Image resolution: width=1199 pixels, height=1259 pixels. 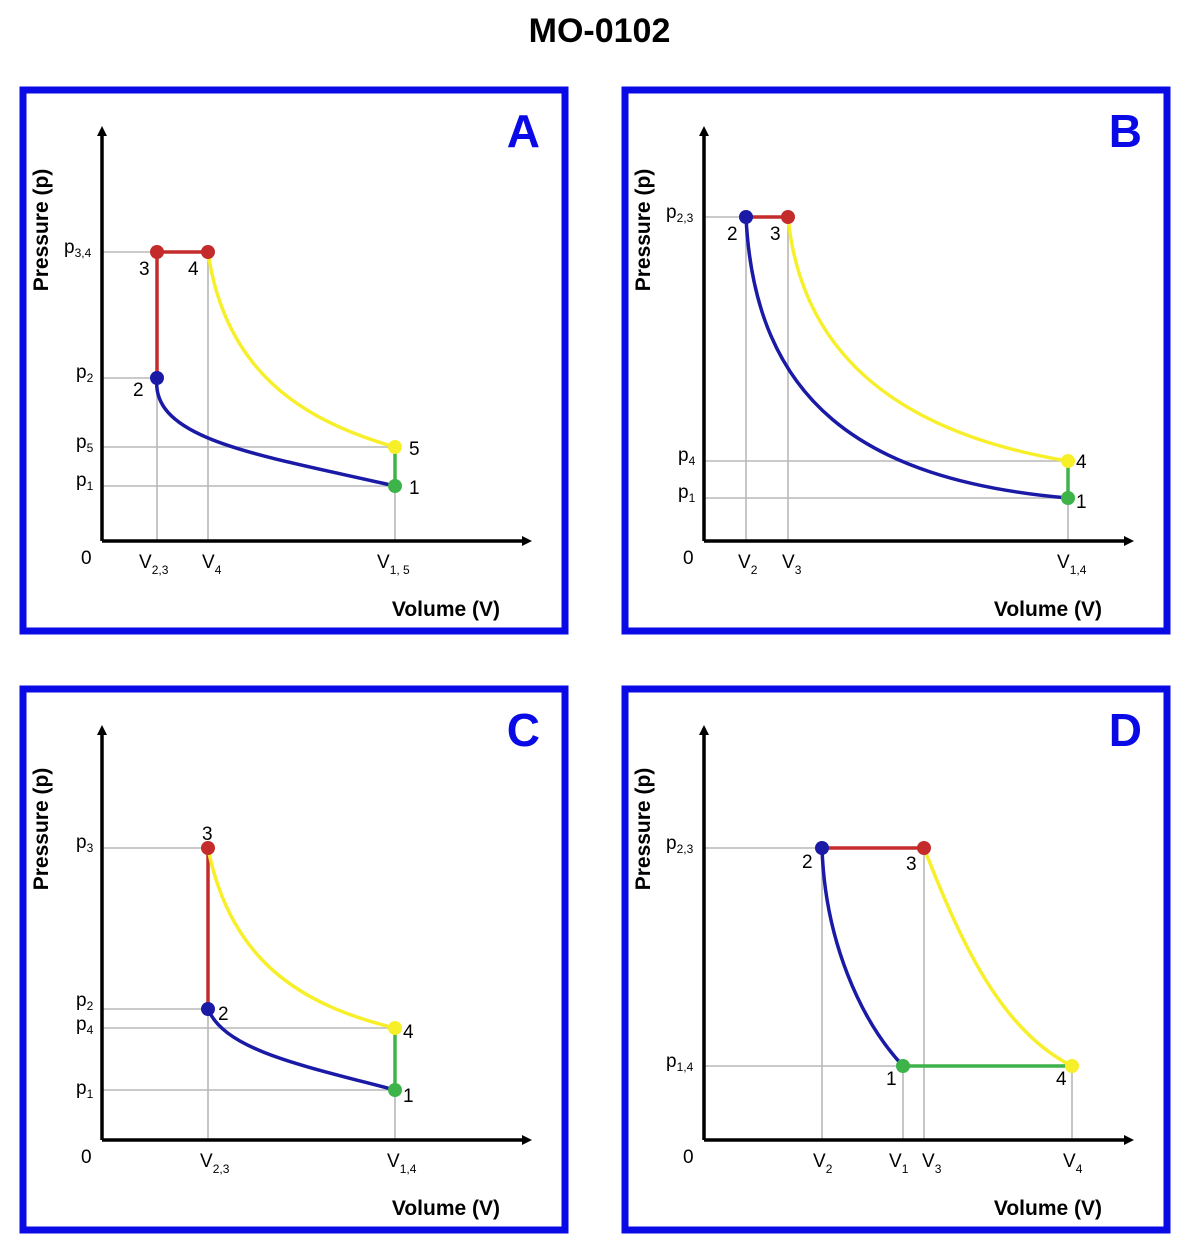 What do you see at coordinates (680, 213) in the screenshot?
I see `panel-b-ytick-p23: p2,3` at bounding box center [680, 213].